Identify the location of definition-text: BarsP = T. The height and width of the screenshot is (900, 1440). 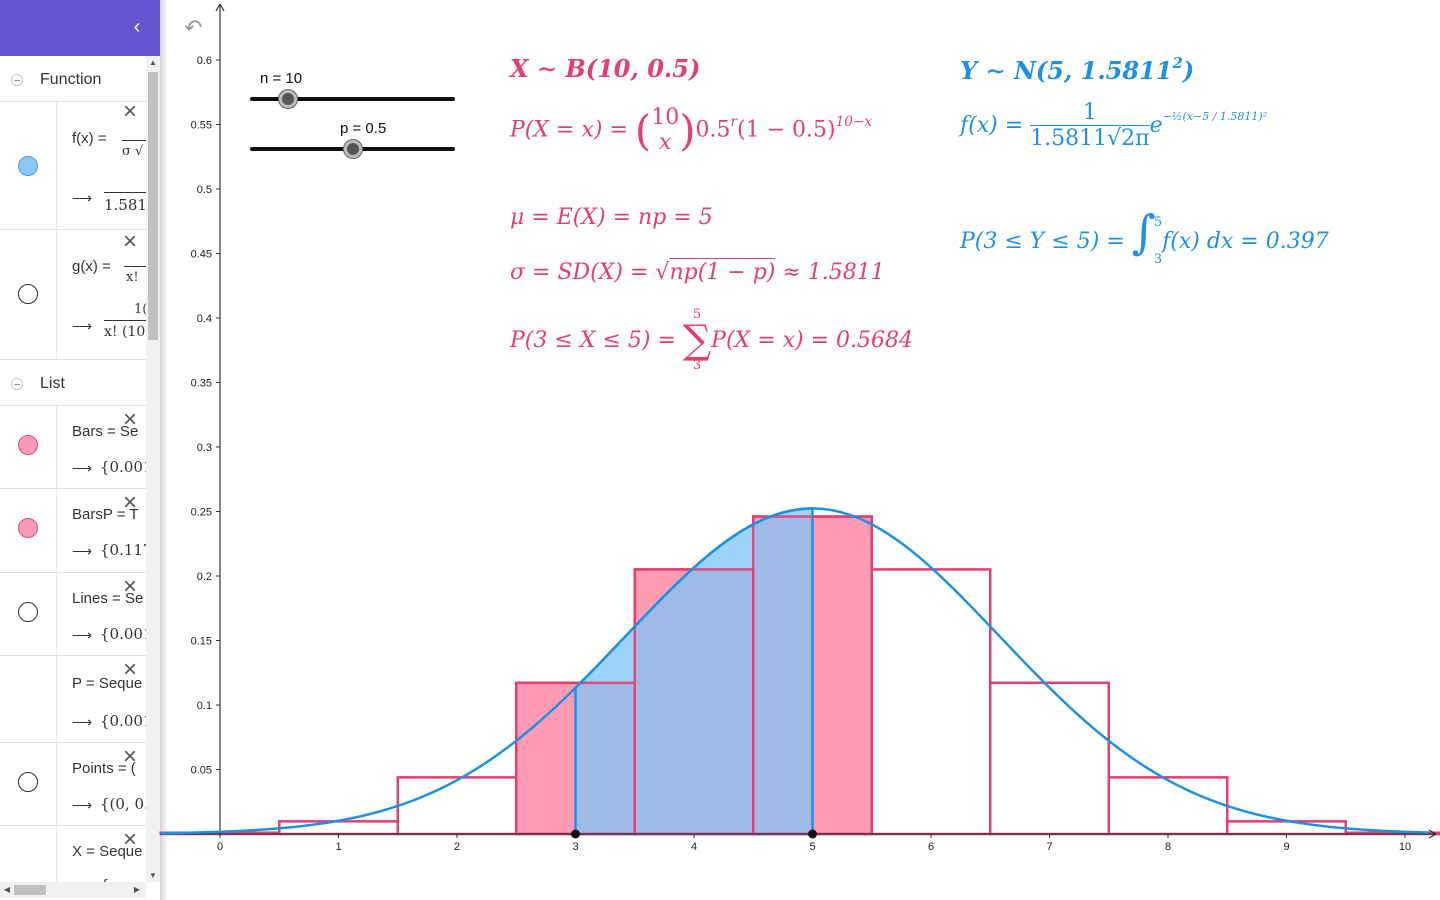
(105, 514).